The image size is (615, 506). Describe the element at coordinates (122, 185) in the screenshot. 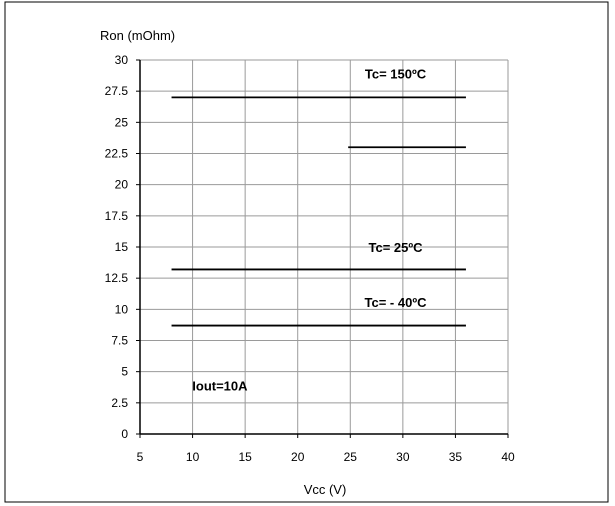

I see `y-tick-label: 20` at that location.